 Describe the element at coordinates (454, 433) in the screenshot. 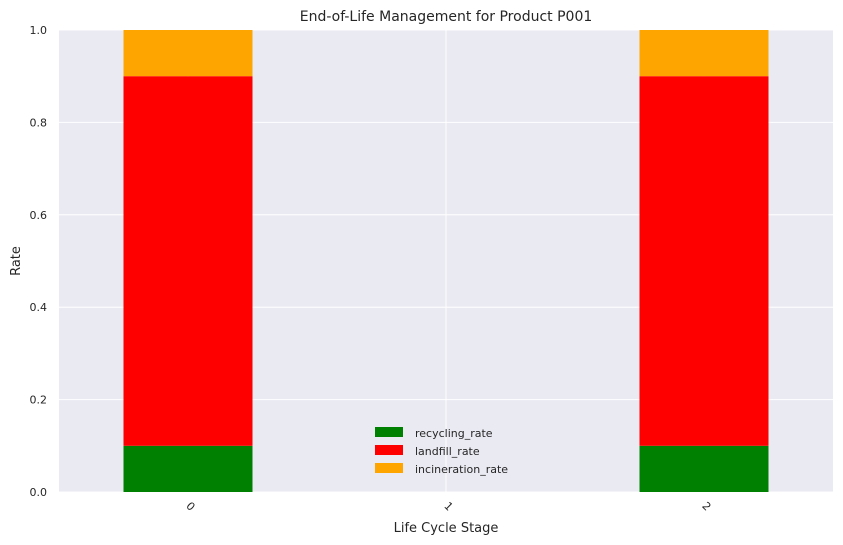

I see `legend-label-recycling-rate: recycling_rate` at that location.